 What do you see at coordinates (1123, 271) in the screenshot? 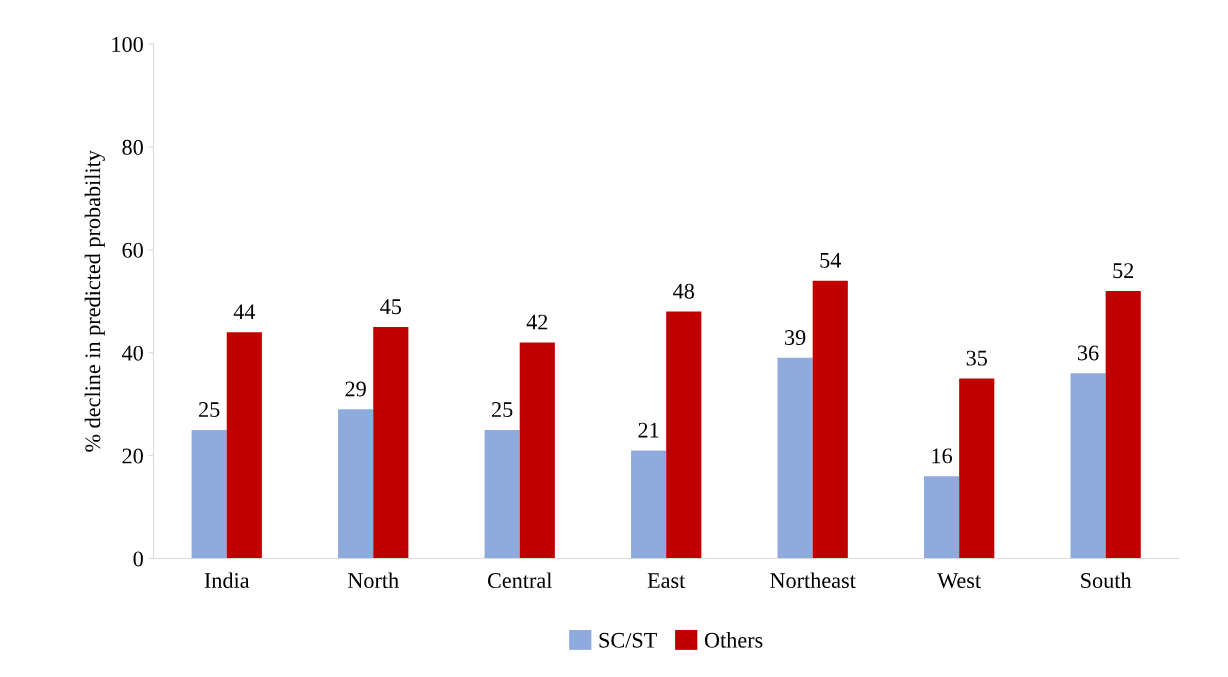
I see `data-label: 52` at bounding box center [1123, 271].